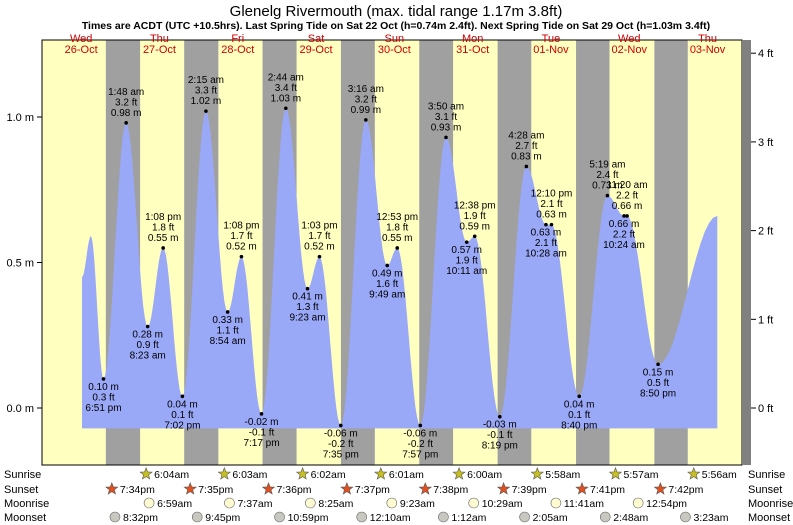 The width and height of the screenshot is (793, 525). What do you see at coordinates (319, 236) in the screenshot?
I see `extreme-label-line: 1.7 ft` at bounding box center [319, 236].